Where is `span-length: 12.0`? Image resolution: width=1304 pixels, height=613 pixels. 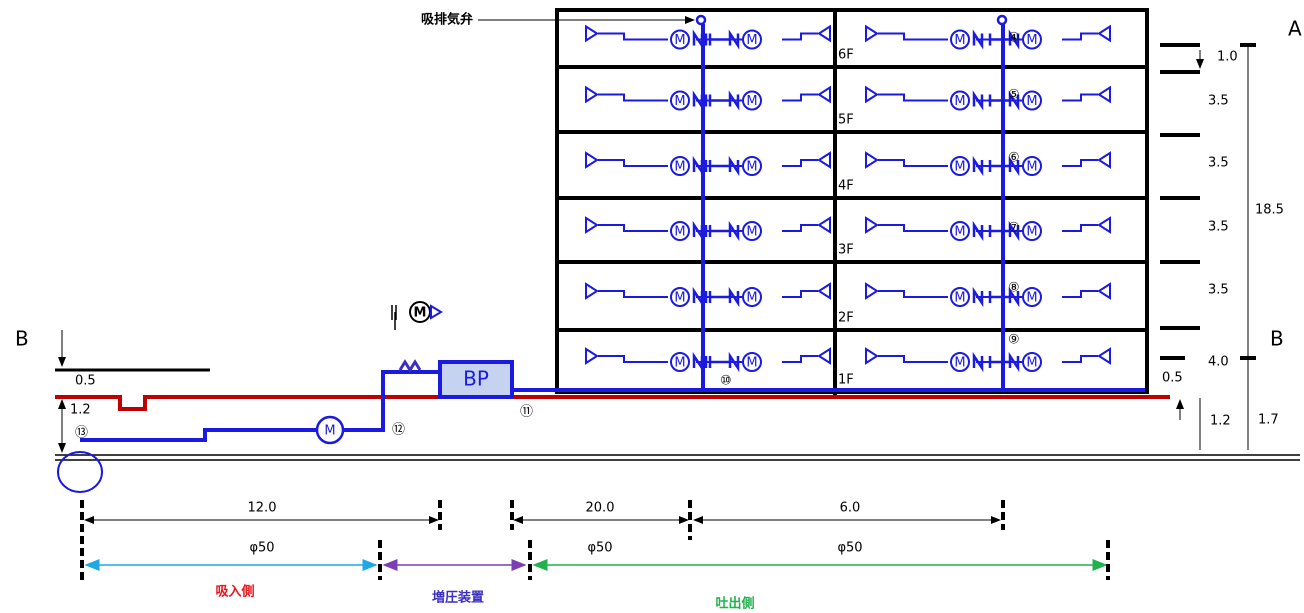
span-length: 12.0 is located at coordinates (262, 508).